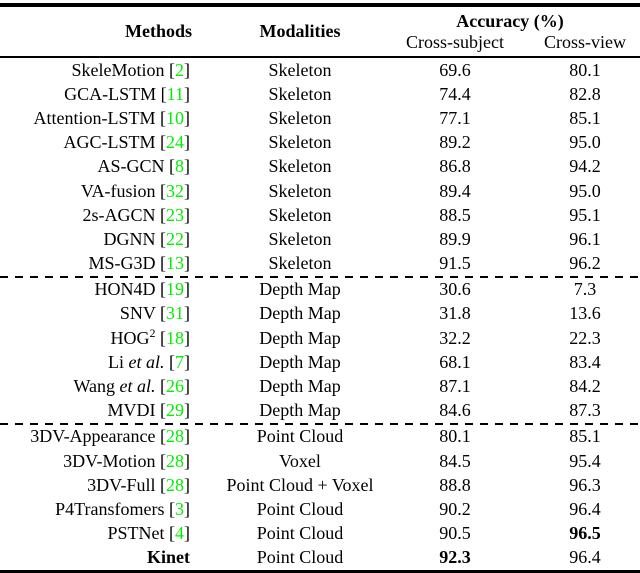 The width and height of the screenshot is (640, 573). Describe the element at coordinates (149, 410) in the screenshot. I see `method-cell: MVDI [29]` at that location.